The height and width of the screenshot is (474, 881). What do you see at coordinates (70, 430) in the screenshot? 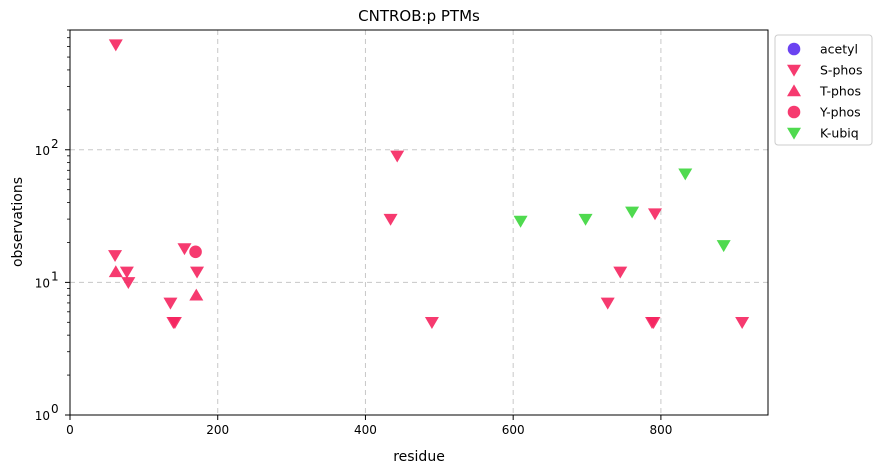
I see `x-tick-label: 0` at bounding box center [70, 430].